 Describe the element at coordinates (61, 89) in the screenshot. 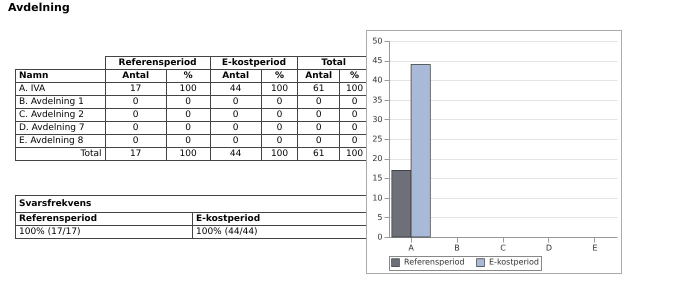

I see `text: A. IVA` at that location.